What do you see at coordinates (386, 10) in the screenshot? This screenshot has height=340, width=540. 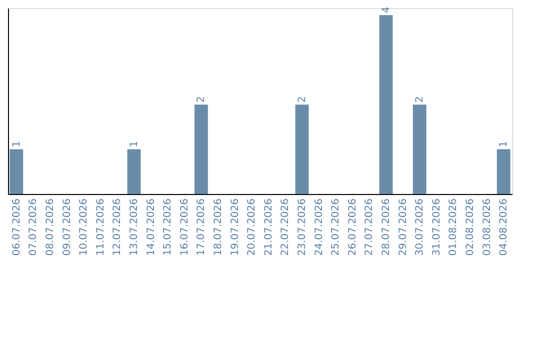 I see `data-label: 4` at bounding box center [386, 10].